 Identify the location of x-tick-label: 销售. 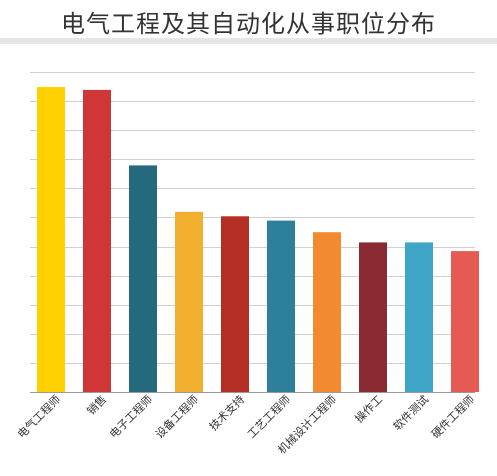
(96, 404).